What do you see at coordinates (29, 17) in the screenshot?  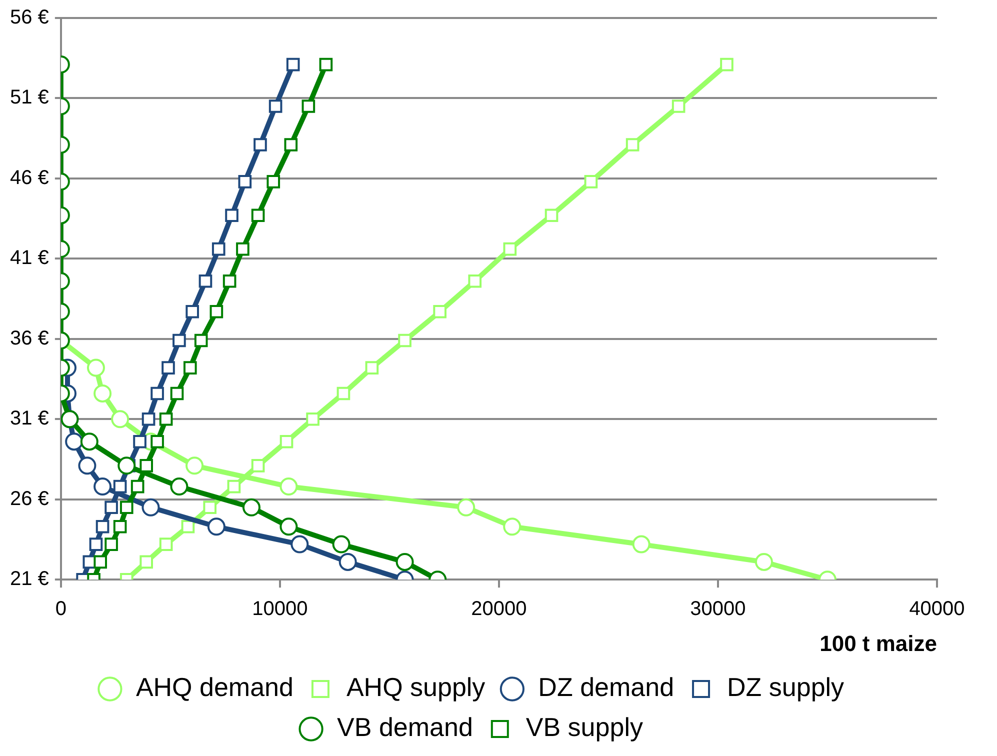 I see `y-tick-label: 56 €` at bounding box center [29, 17].